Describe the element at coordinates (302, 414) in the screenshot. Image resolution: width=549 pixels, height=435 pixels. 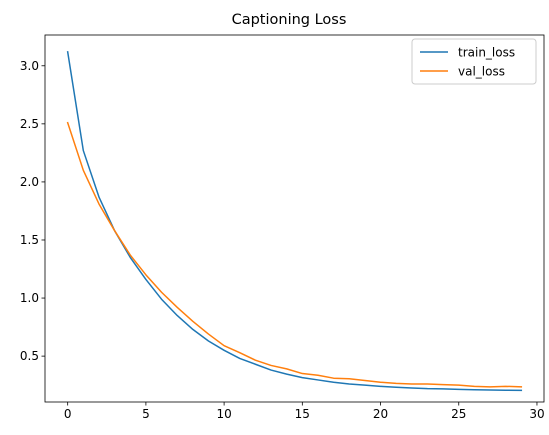
I see `x-tick-label: 15` at that location.